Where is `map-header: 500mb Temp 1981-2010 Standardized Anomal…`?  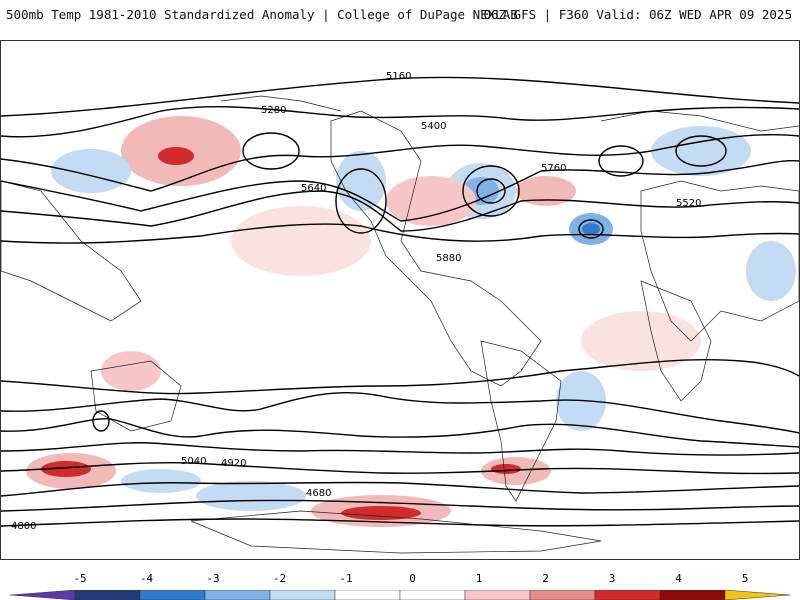 map-header: 500mb Temp 1981-2010 Standardized Anomal… is located at coordinates (400, 15).